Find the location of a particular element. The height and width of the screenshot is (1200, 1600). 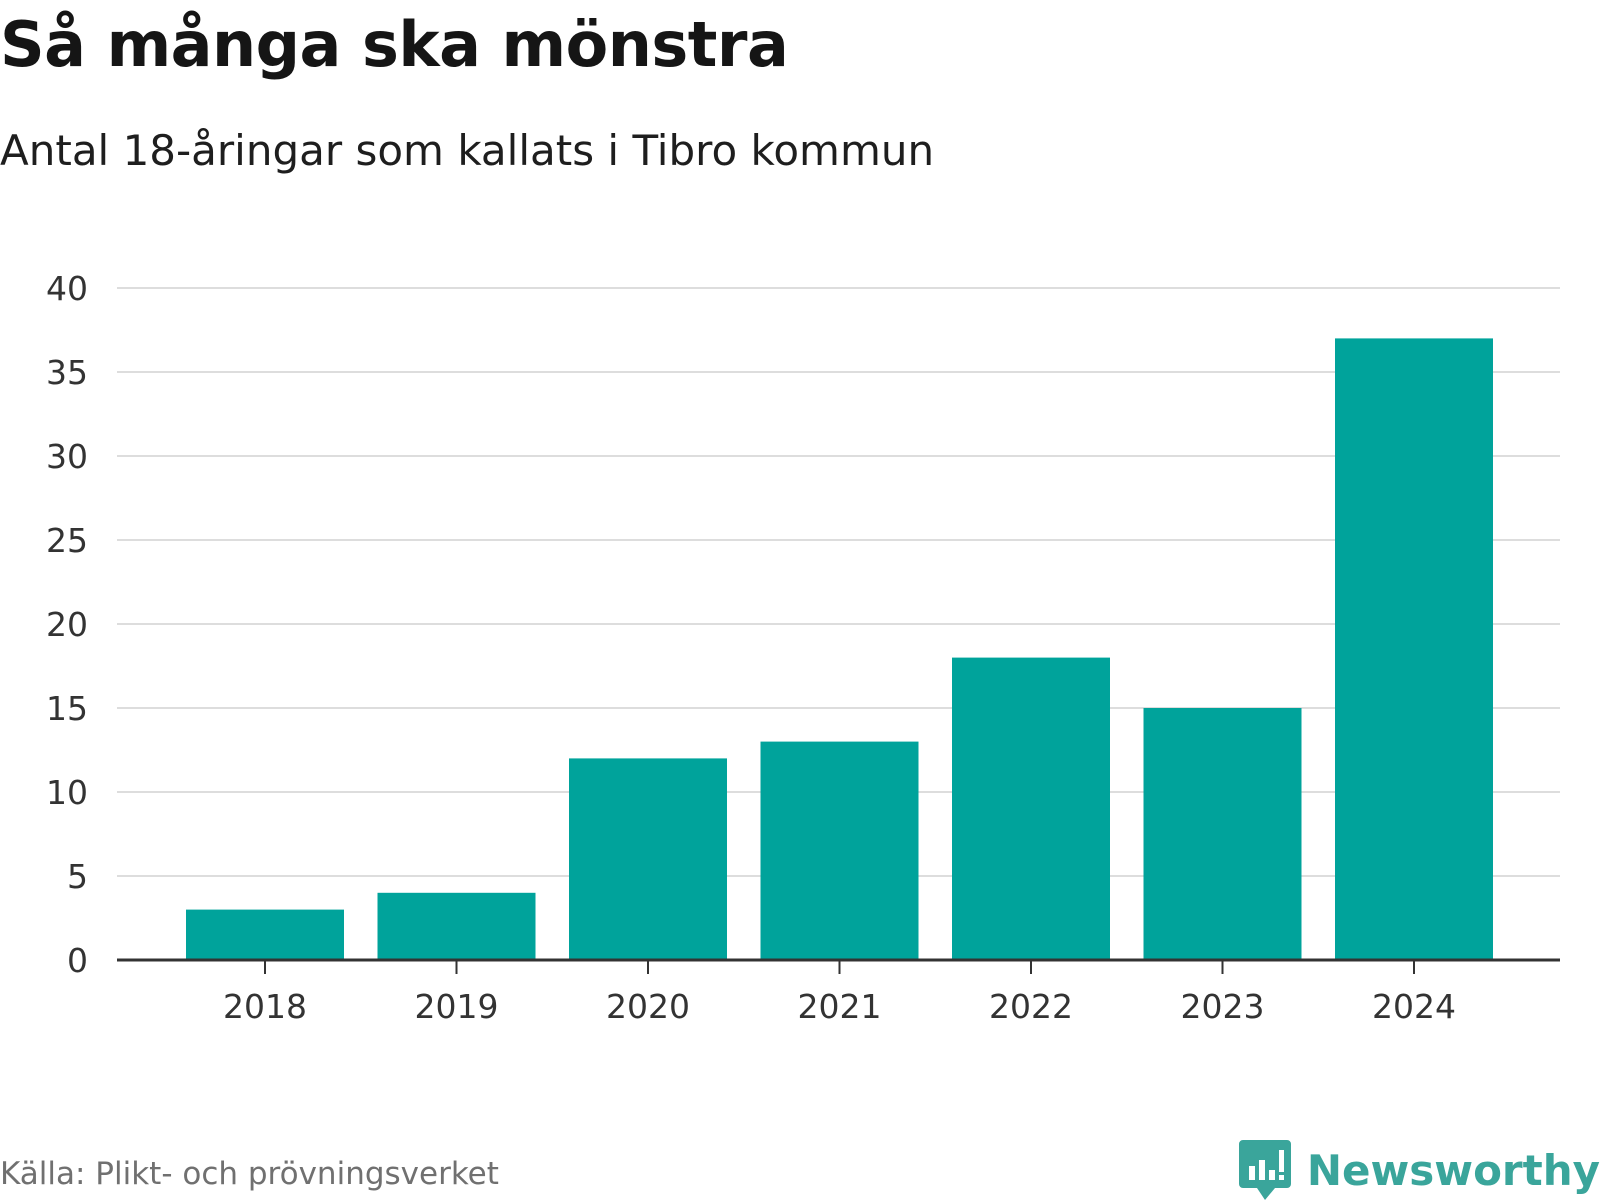

y-tick-label: 20 is located at coordinates (67, 624).